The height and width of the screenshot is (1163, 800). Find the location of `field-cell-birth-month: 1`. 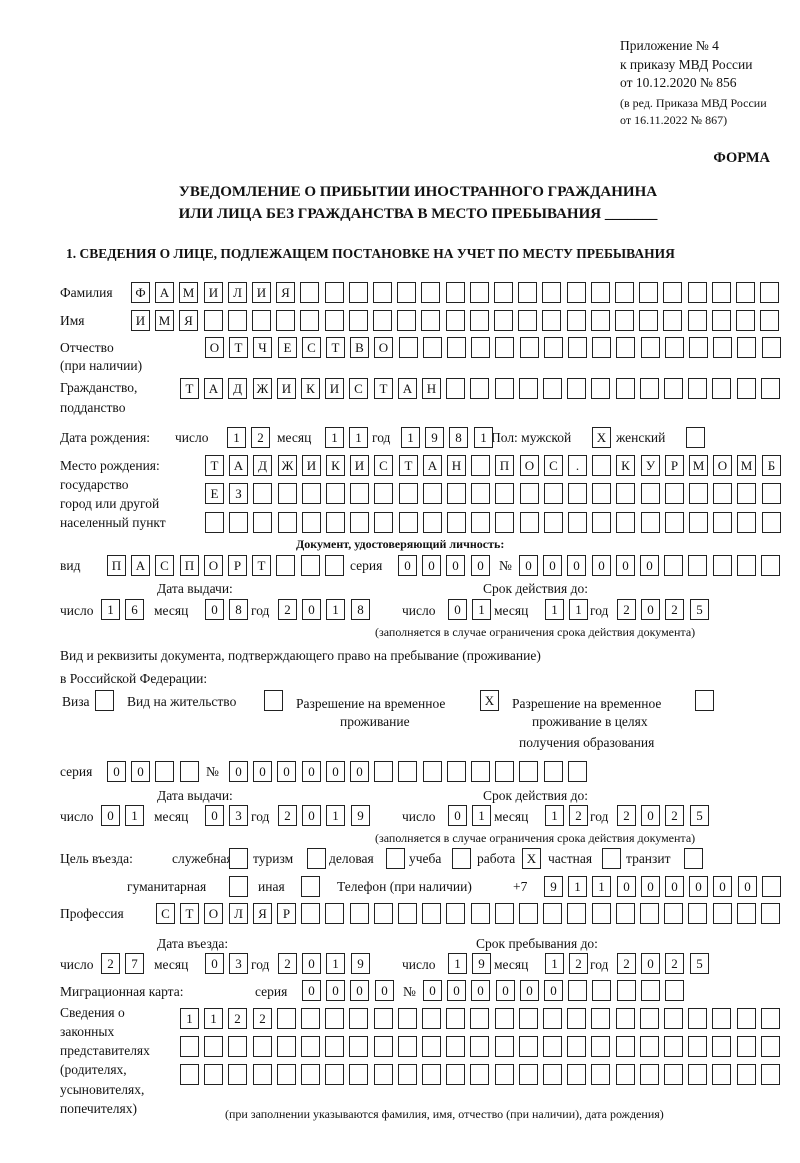

field-cell-birth-month: 1 is located at coordinates (358, 437).